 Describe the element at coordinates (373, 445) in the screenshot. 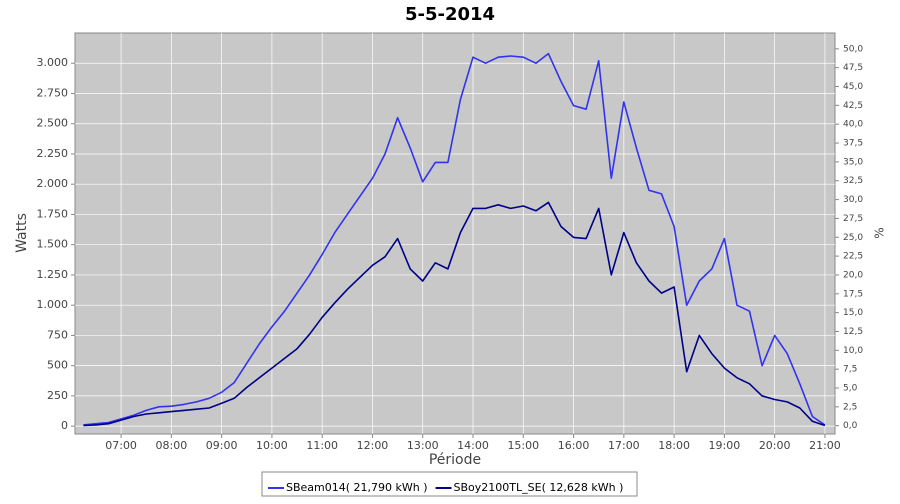

I see `x-tick-label: 12:00` at that location.